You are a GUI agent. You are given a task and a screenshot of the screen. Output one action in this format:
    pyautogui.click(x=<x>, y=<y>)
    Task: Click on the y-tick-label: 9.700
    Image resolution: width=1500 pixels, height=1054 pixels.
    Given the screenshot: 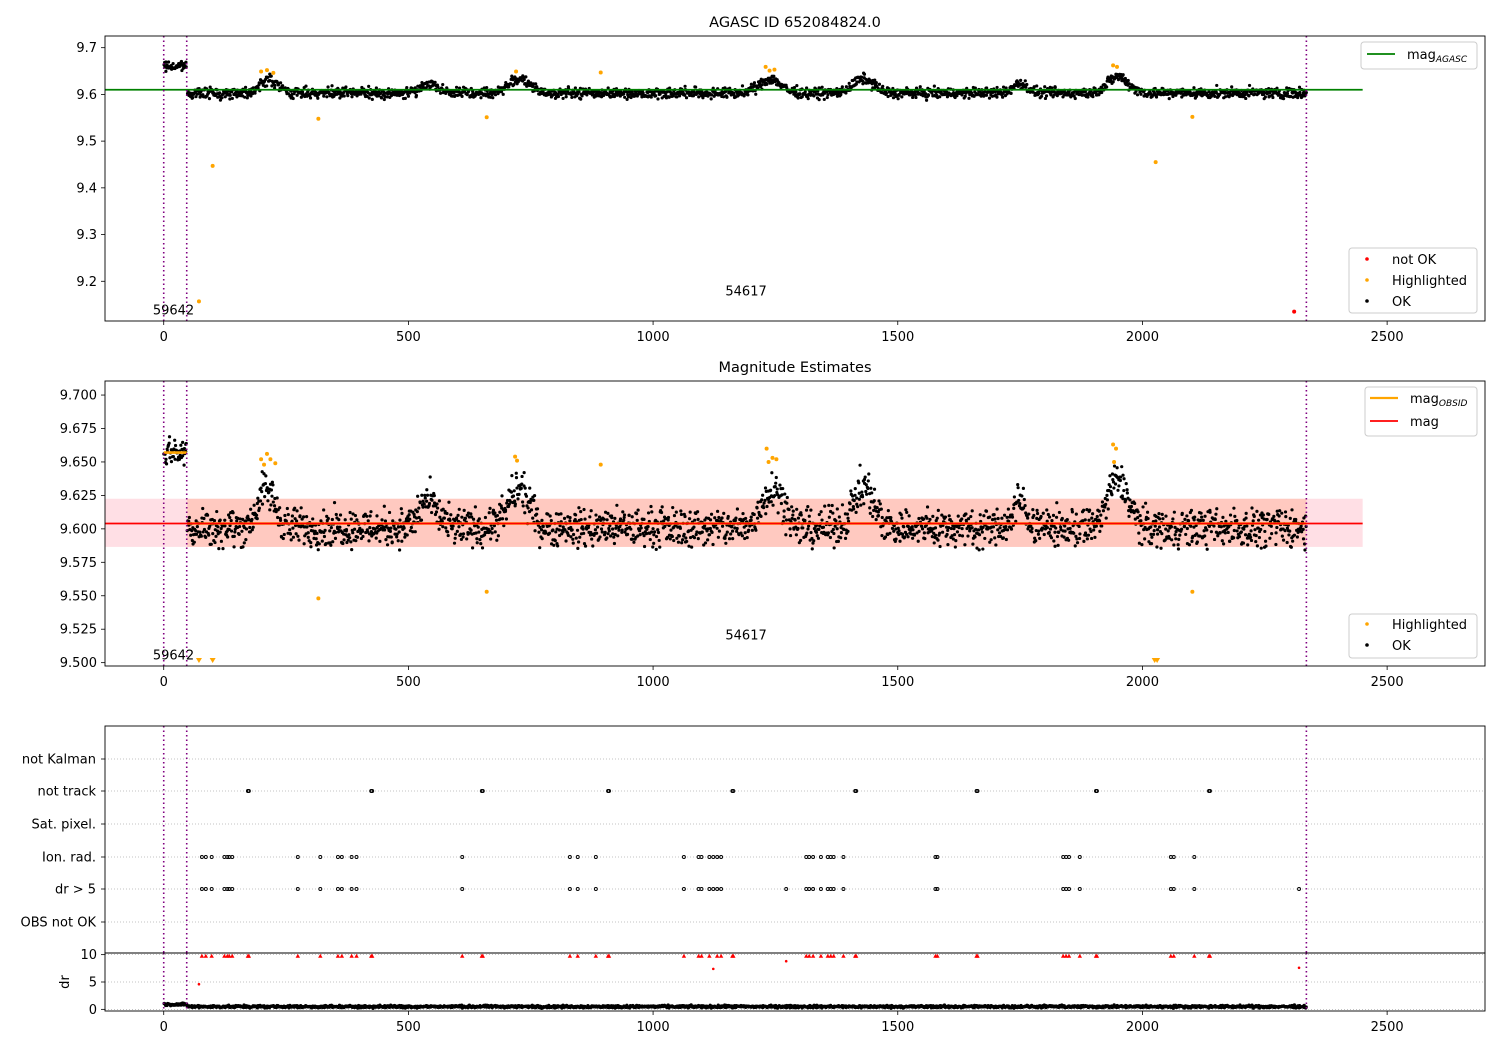 What is the action you would take?
    pyautogui.click(x=78, y=396)
    